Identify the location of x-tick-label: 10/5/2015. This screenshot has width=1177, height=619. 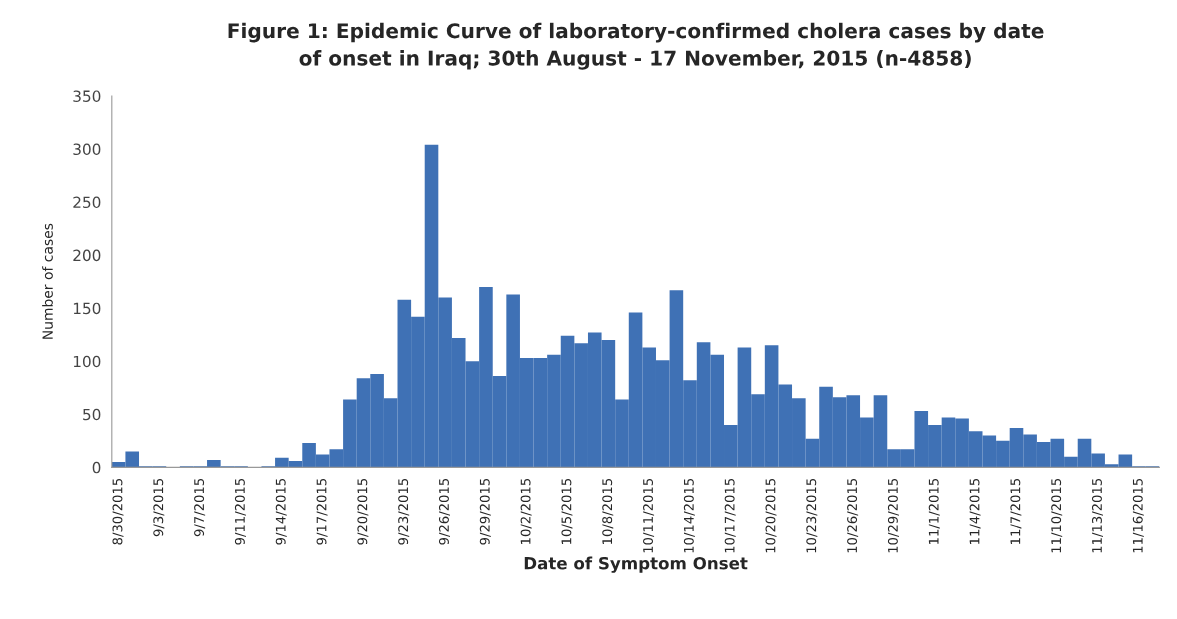
(567, 511).